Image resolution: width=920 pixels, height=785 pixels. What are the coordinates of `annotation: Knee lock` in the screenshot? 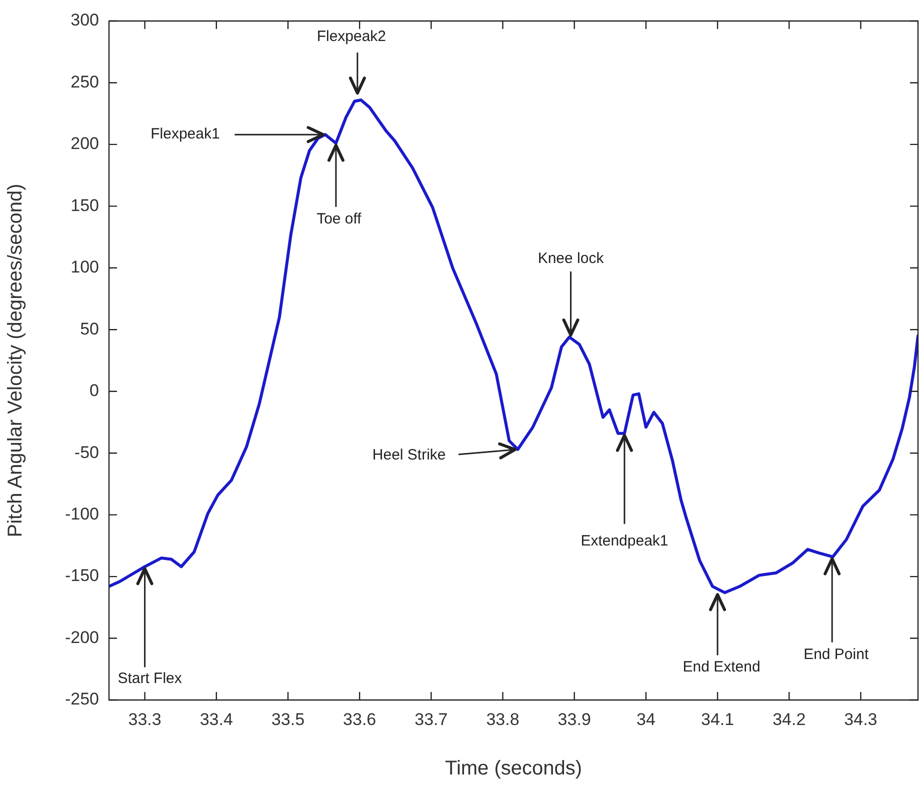 It's located at (571, 259).